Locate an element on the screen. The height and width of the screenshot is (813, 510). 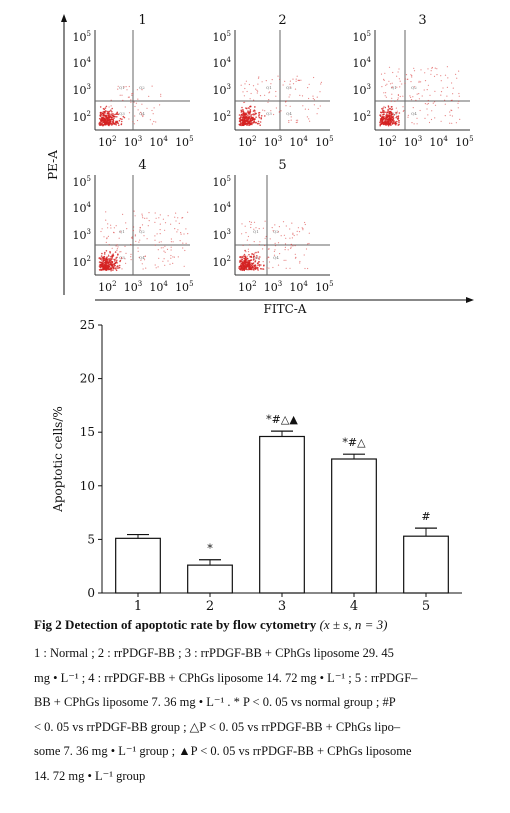
flow-y-tick-label: 104 is located at coordinates (362, 63).